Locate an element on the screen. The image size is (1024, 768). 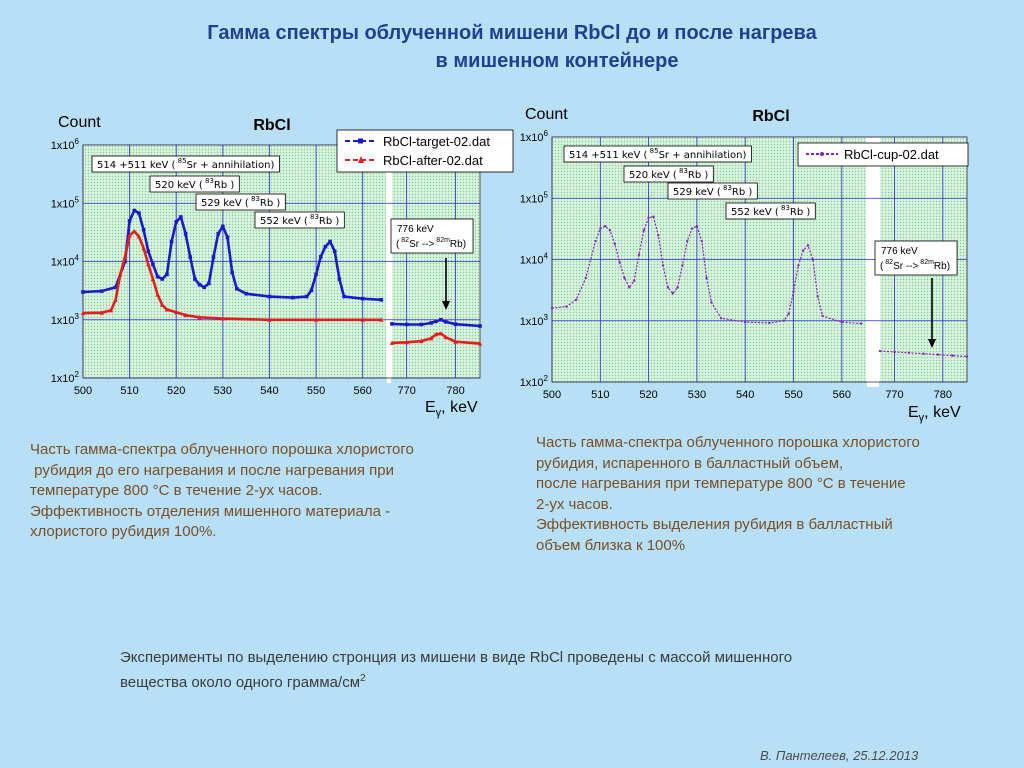
y-tick-exponent: 3 is located at coordinates (546, 317).